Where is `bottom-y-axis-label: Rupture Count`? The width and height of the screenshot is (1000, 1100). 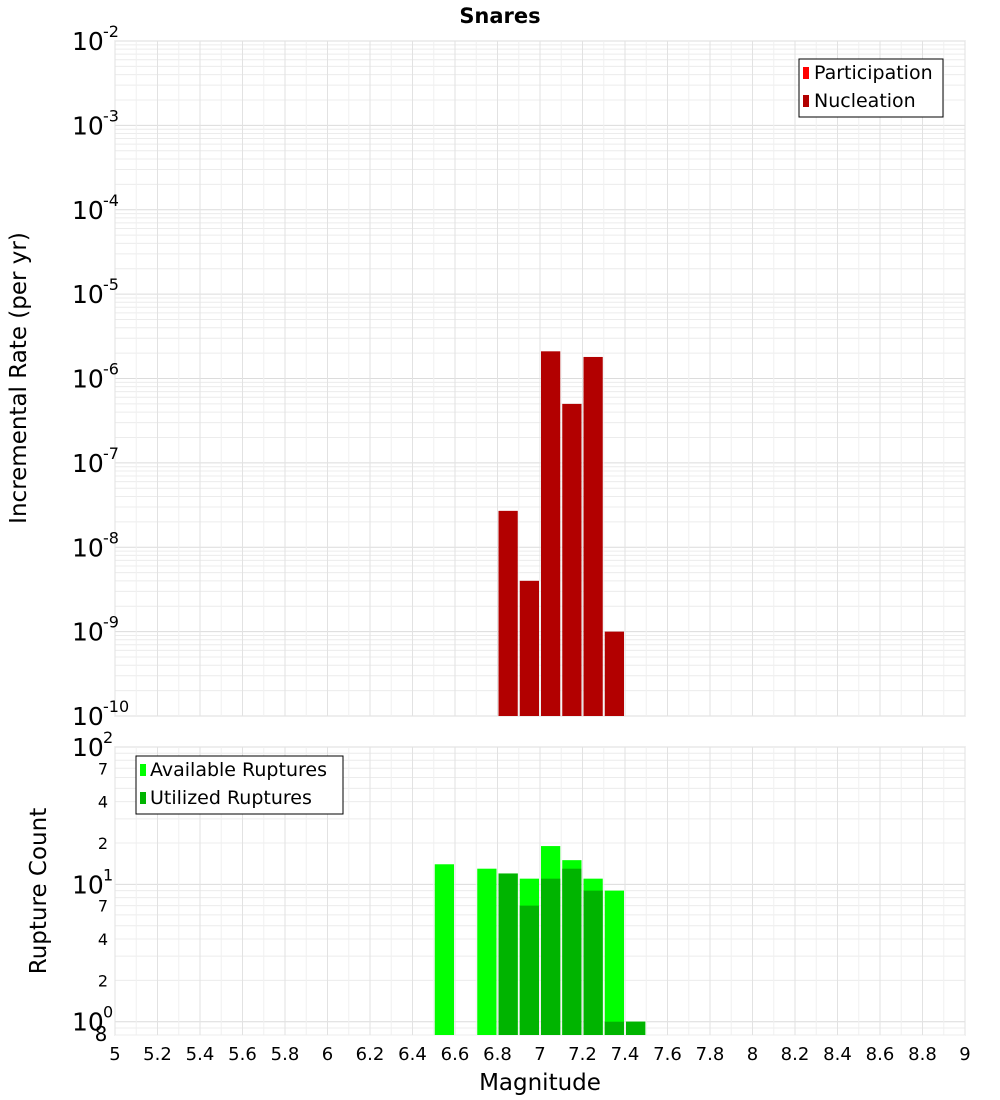
bottom-y-axis-label: Rupture Count is located at coordinates (39, 891).